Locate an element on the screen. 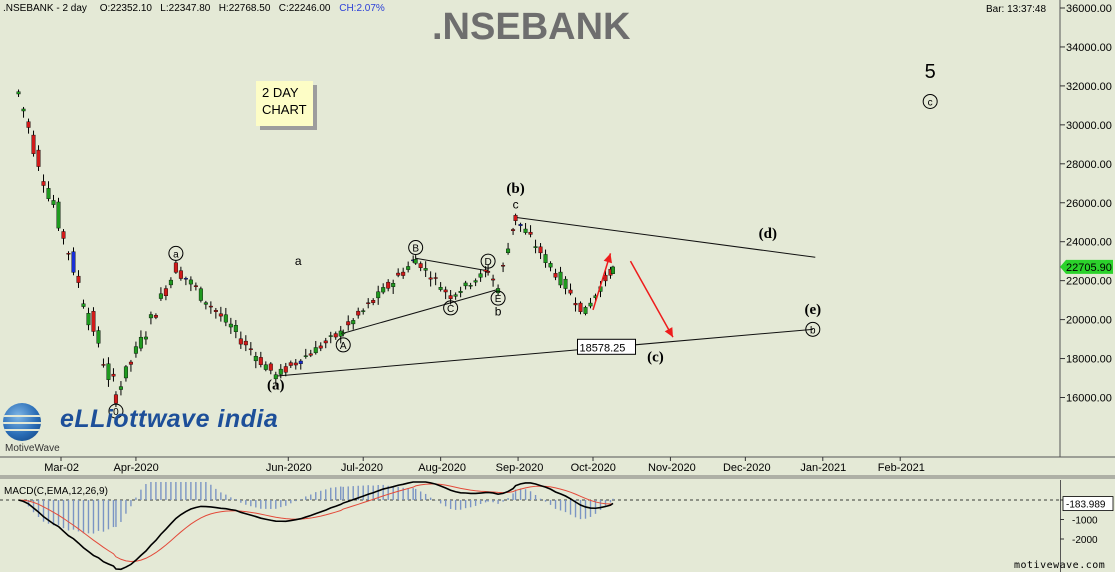 The width and height of the screenshot is (1115, 572). wave-B-label: B is located at coordinates (415, 249).